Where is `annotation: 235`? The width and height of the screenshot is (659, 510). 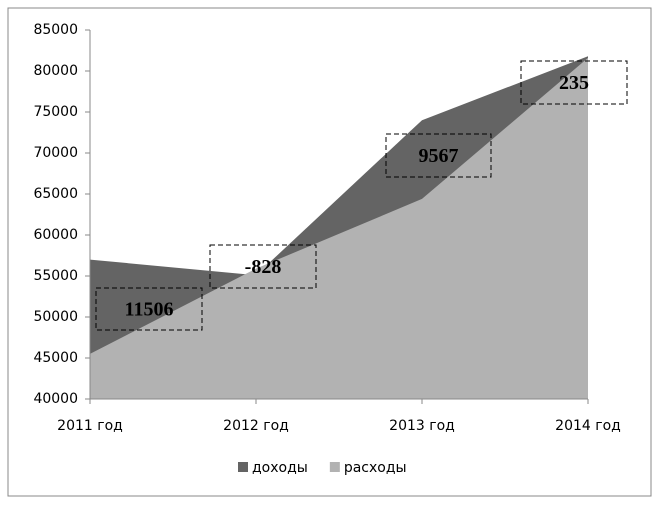 annotation: 235 is located at coordinates (574, 83).